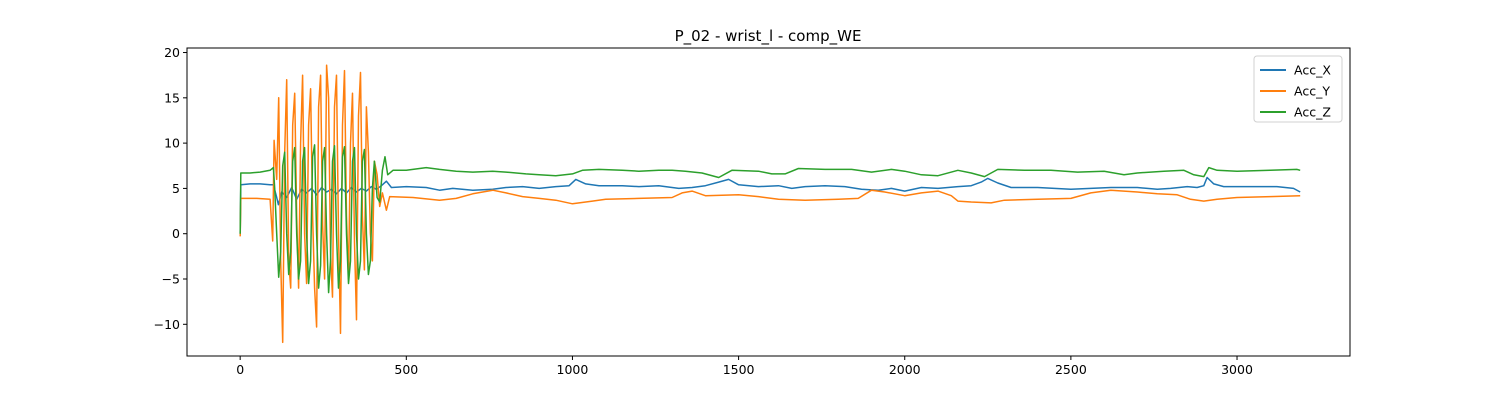 The width and height of the screenshot is (1500, 400). Describe the element at coordinates (172, 52) in the screenshot. I see `y-tick-label: 20` at that location.